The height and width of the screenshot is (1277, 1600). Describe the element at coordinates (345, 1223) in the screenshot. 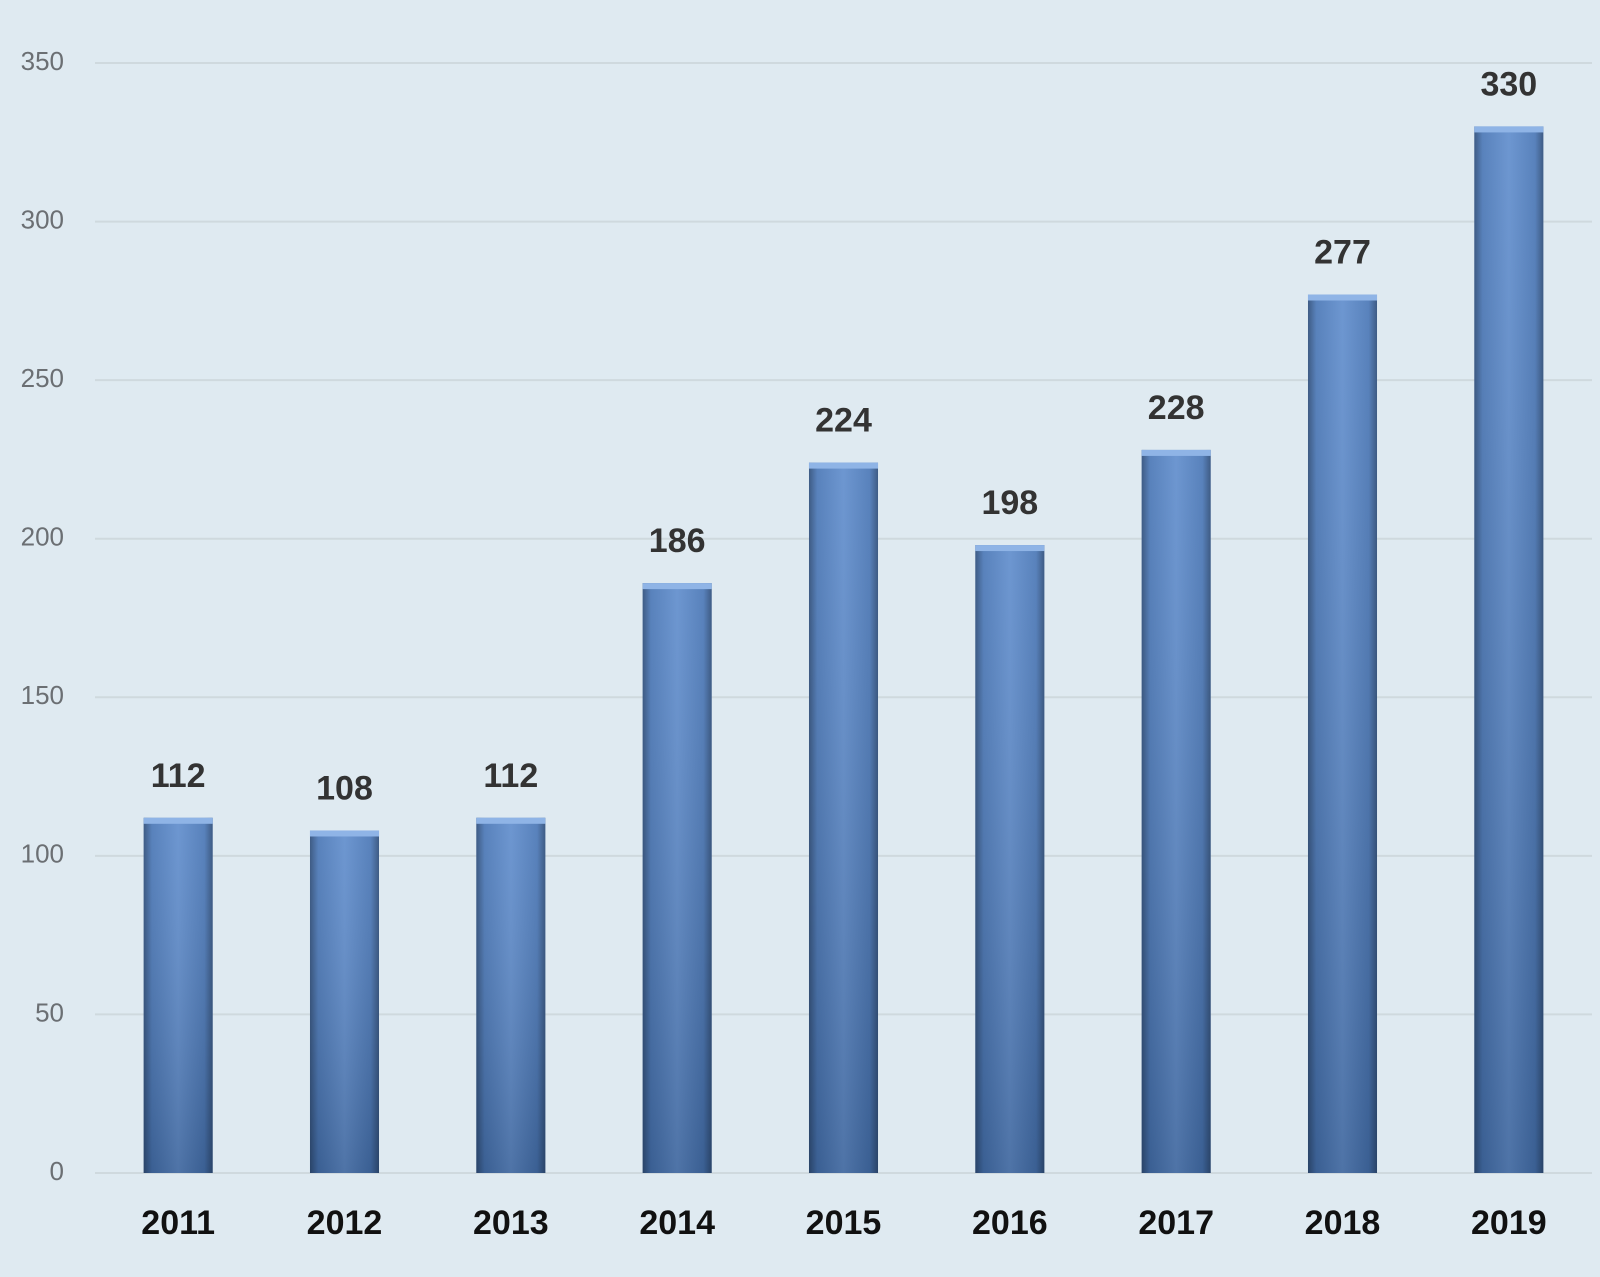

I see `x-tick-label: 2012` at that location.